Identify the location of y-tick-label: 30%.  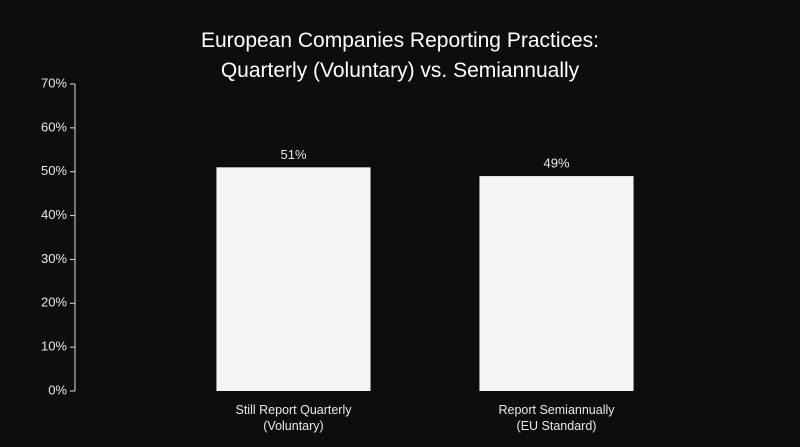
(54, 258).